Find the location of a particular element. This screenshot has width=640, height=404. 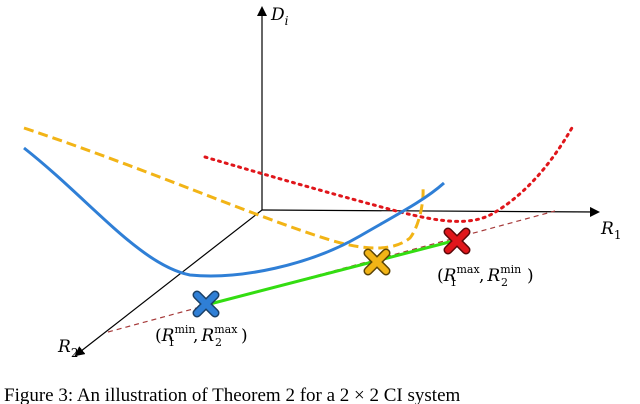

r2-axis-label-sub: 2 is located at coordinates (75, 353).